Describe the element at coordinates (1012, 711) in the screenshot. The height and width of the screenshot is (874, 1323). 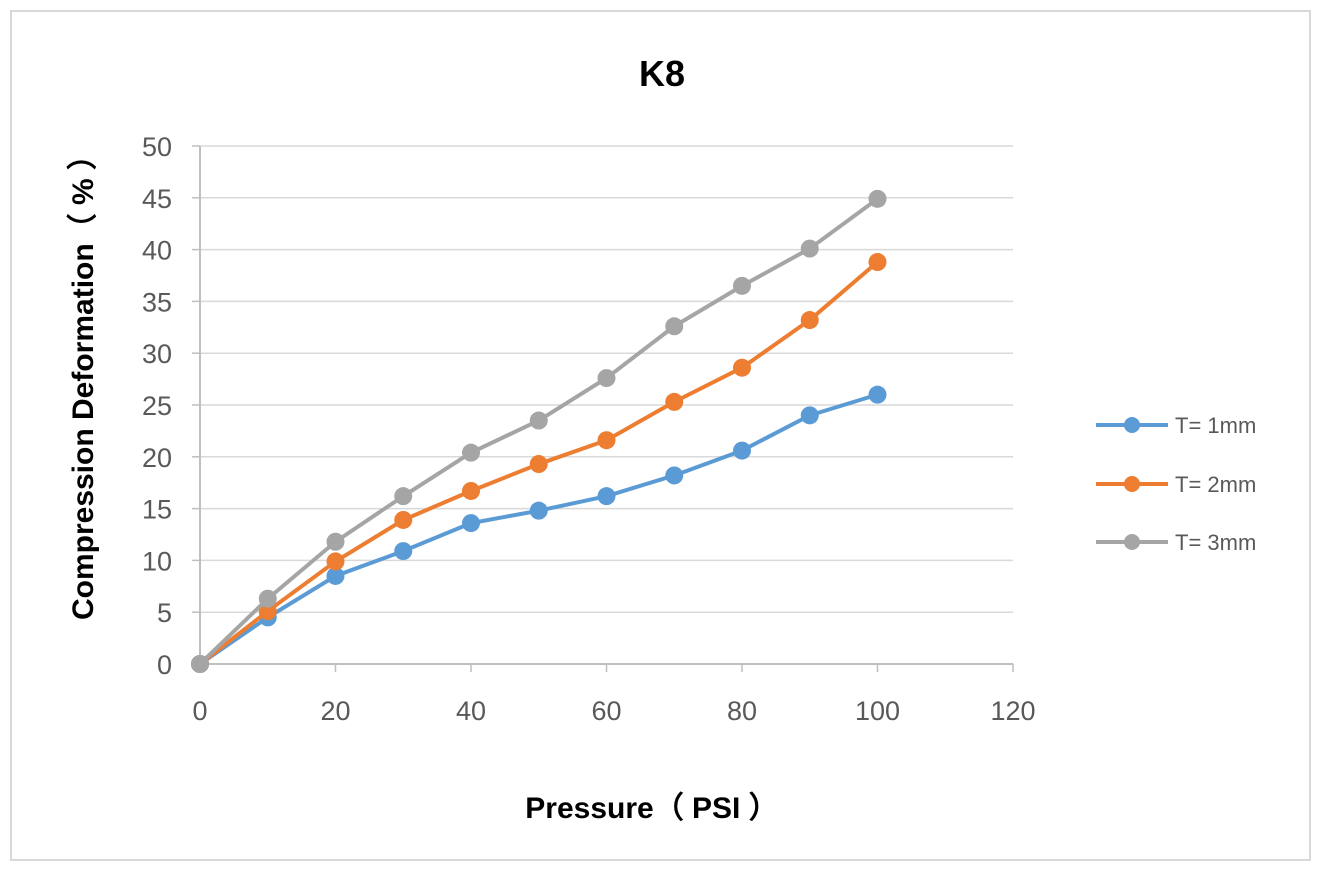
I see `x-tick-label: 120` at that location.